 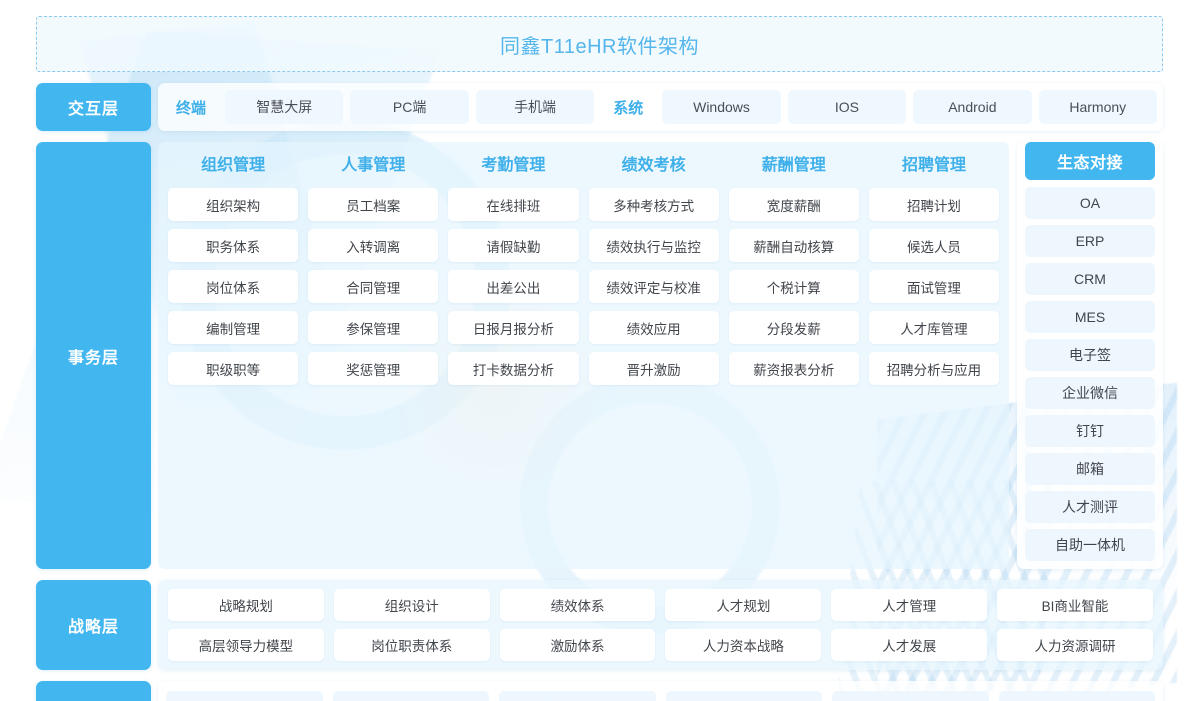 I want to click on digital-cell: 简历解析, so click(x=577, y=696).